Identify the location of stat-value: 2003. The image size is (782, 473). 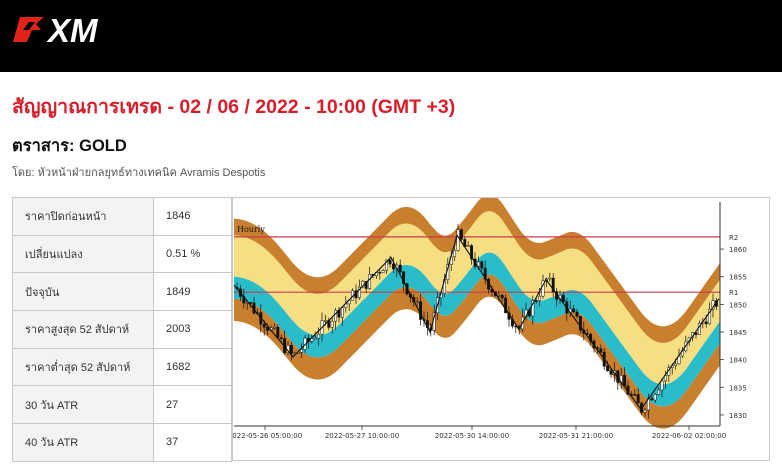
(192, 329).